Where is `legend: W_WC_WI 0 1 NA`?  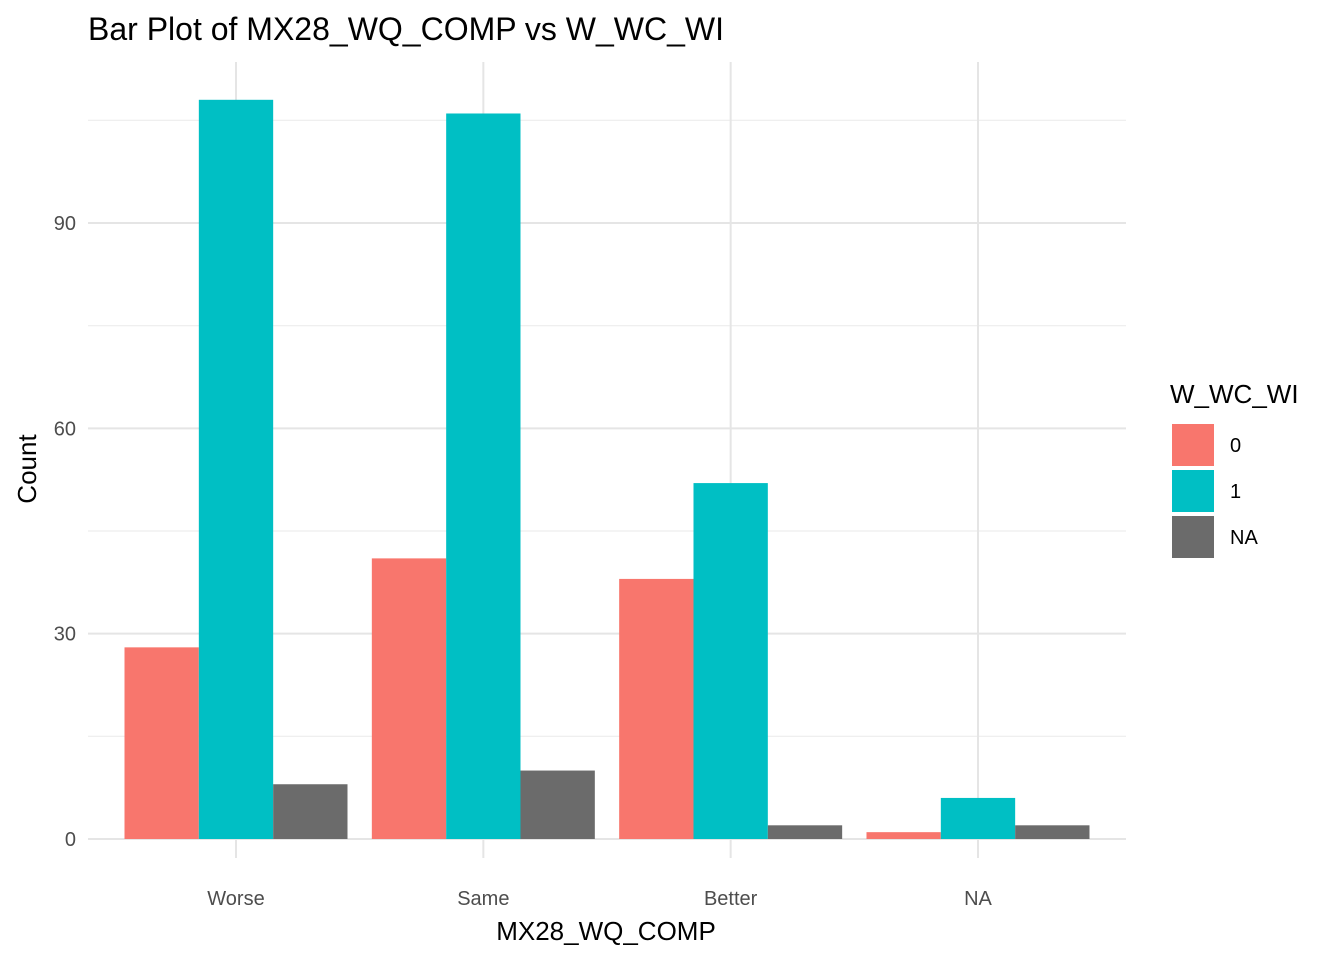 legend: W_WC_WI 0 1 NA is located at coordinates (1234, 468).